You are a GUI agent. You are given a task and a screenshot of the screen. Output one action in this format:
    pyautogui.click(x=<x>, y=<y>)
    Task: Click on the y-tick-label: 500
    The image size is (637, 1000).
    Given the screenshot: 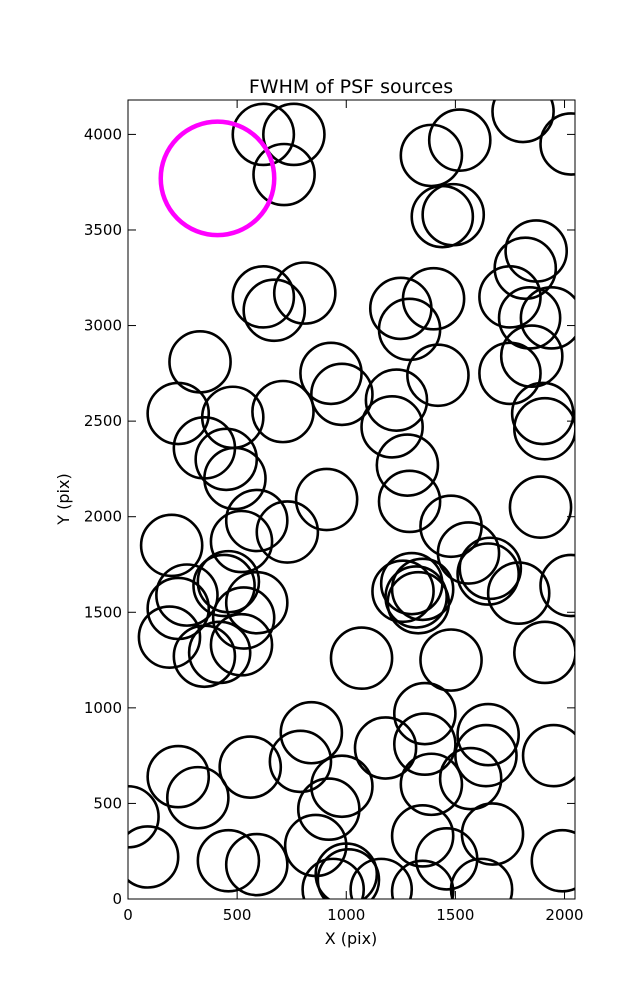 What is the action you would take?
    pyautogui.click(x=107, y=803)
    